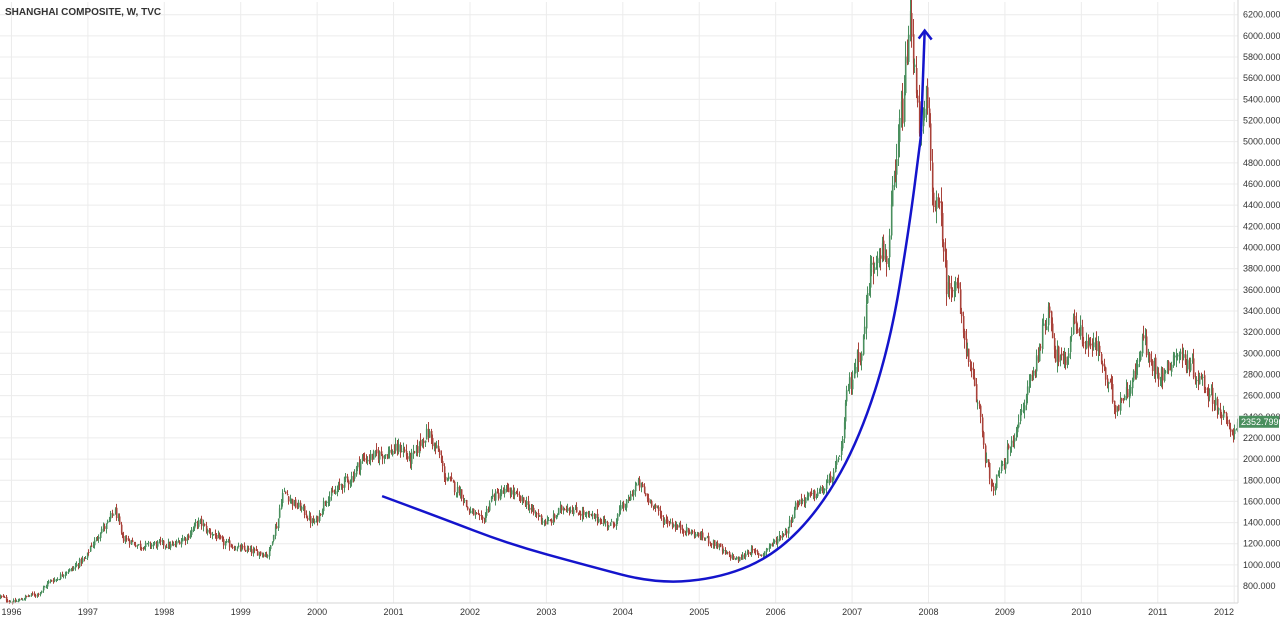 This screenshot has height=619, width=1280. I want to click on last-price-marker, so click(1259, 421).